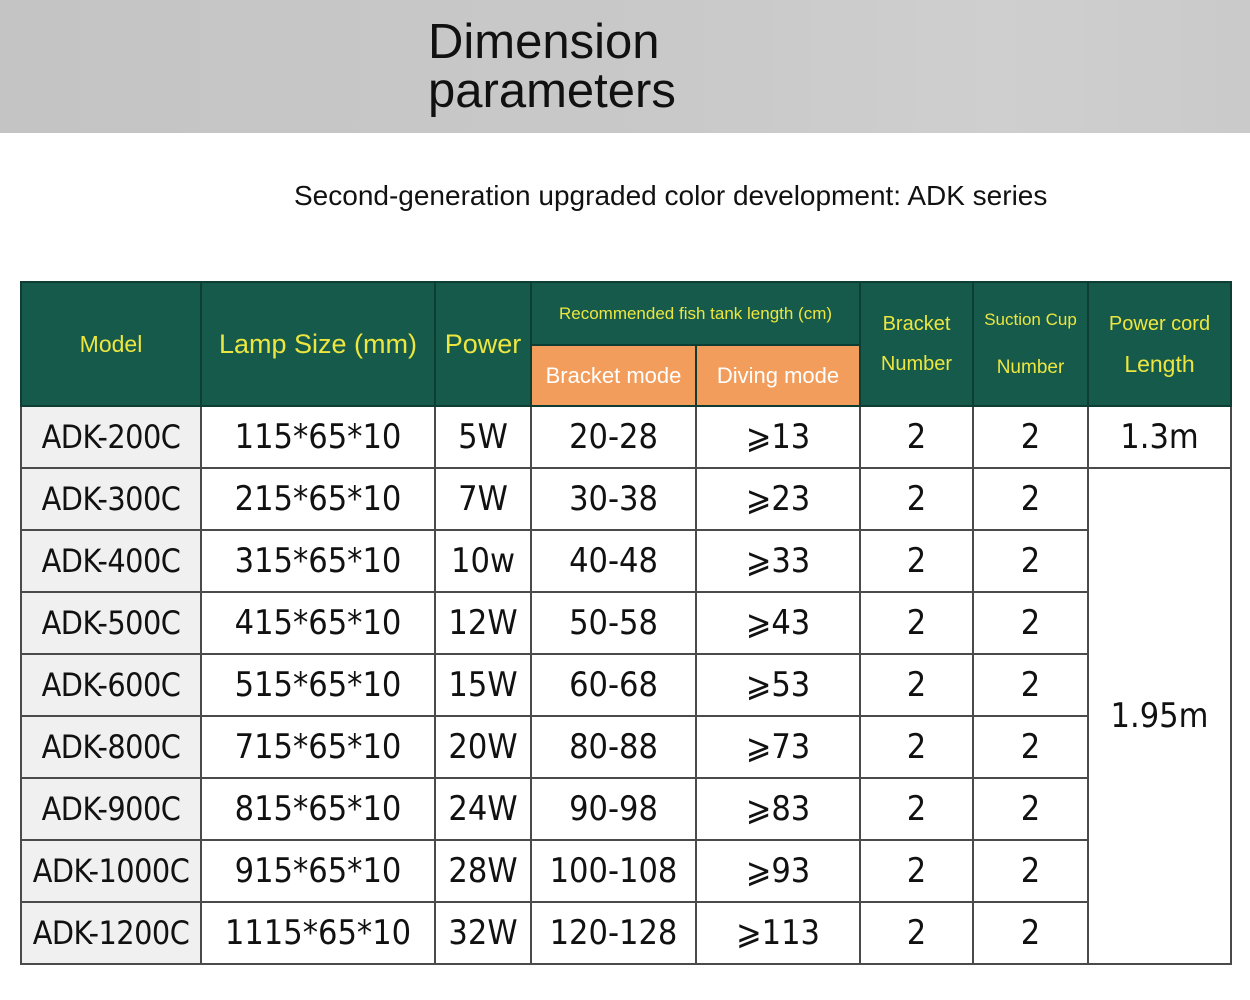  I want to click on cell-power: 5W, so click(483, 437).